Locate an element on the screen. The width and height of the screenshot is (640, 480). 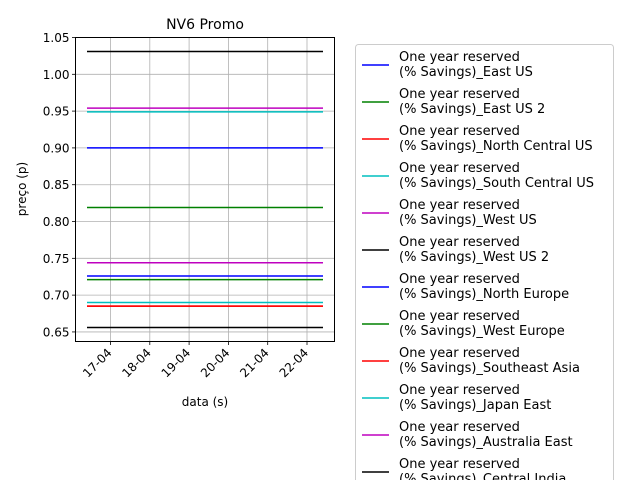
legend-entry: One year reserved (% Savings)_West US 2 is located at coordinates (474, 250).